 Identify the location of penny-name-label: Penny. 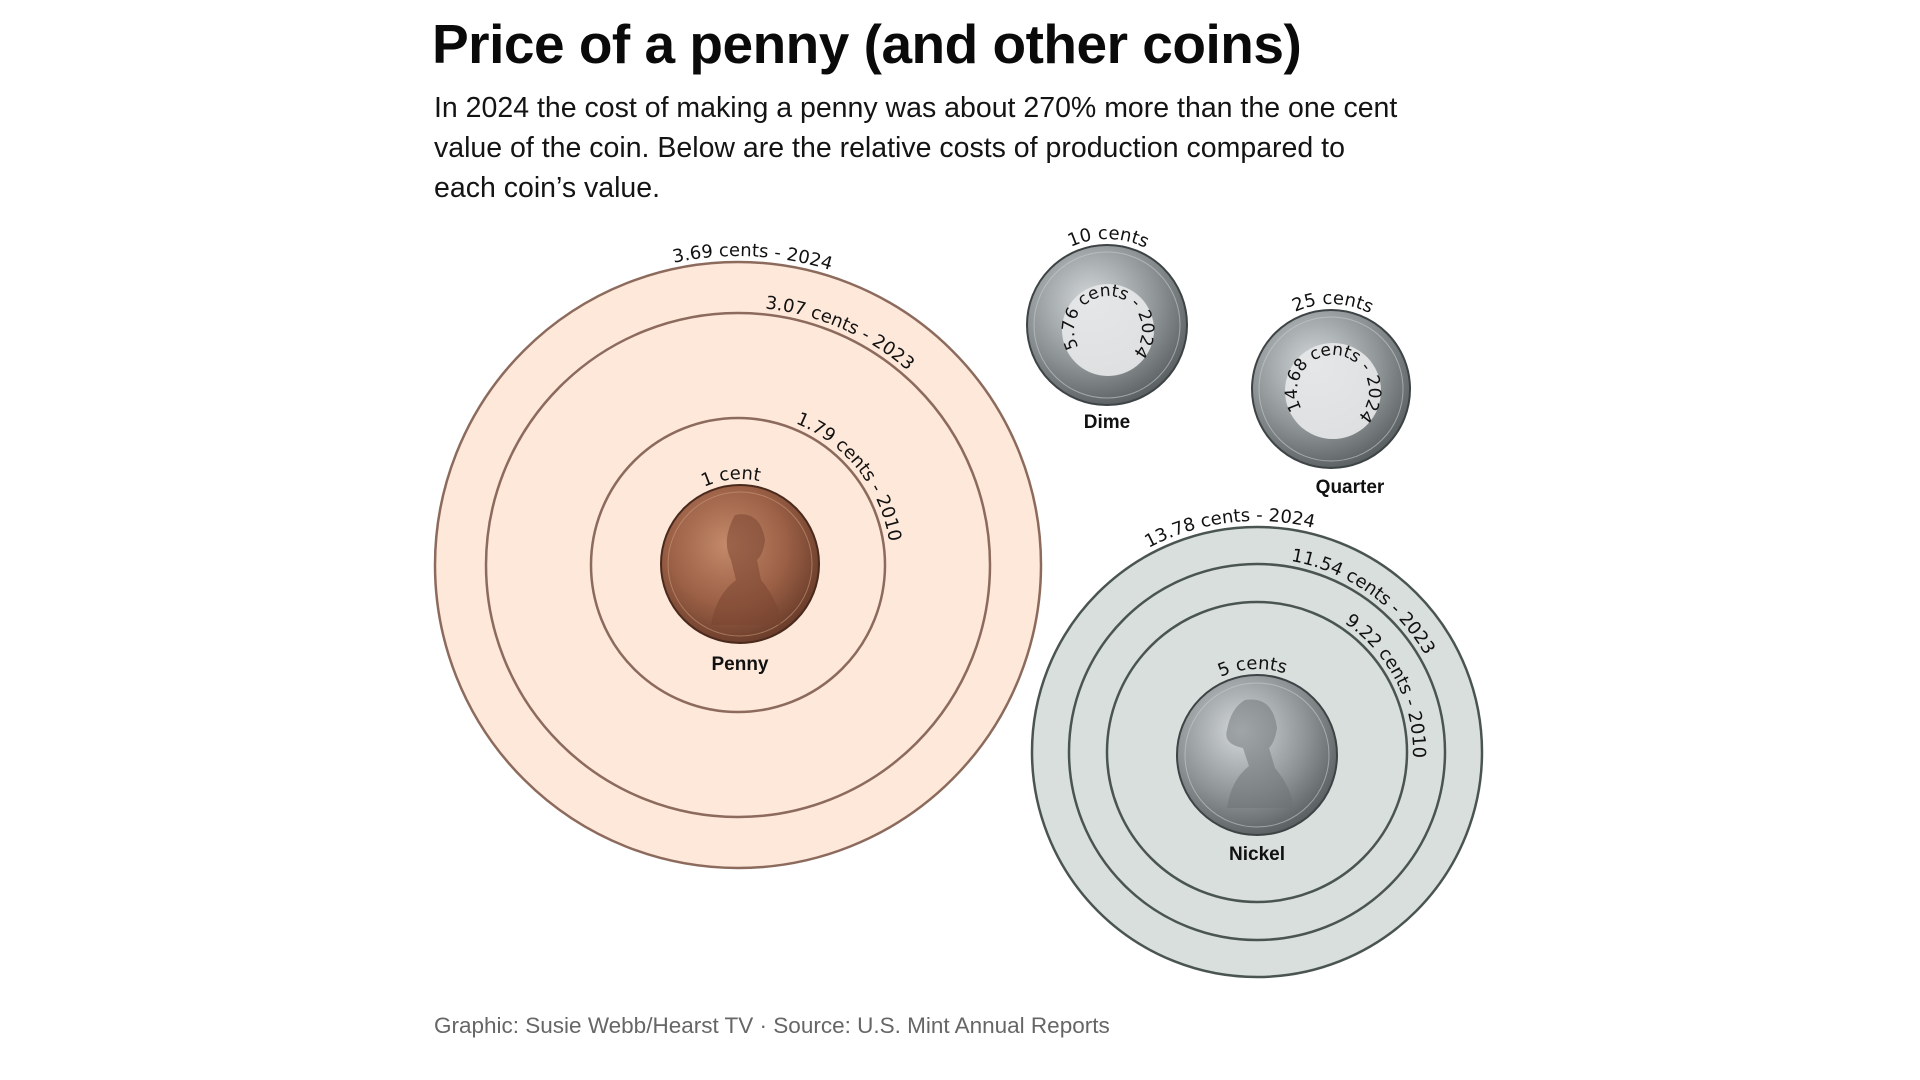
(739, 664).